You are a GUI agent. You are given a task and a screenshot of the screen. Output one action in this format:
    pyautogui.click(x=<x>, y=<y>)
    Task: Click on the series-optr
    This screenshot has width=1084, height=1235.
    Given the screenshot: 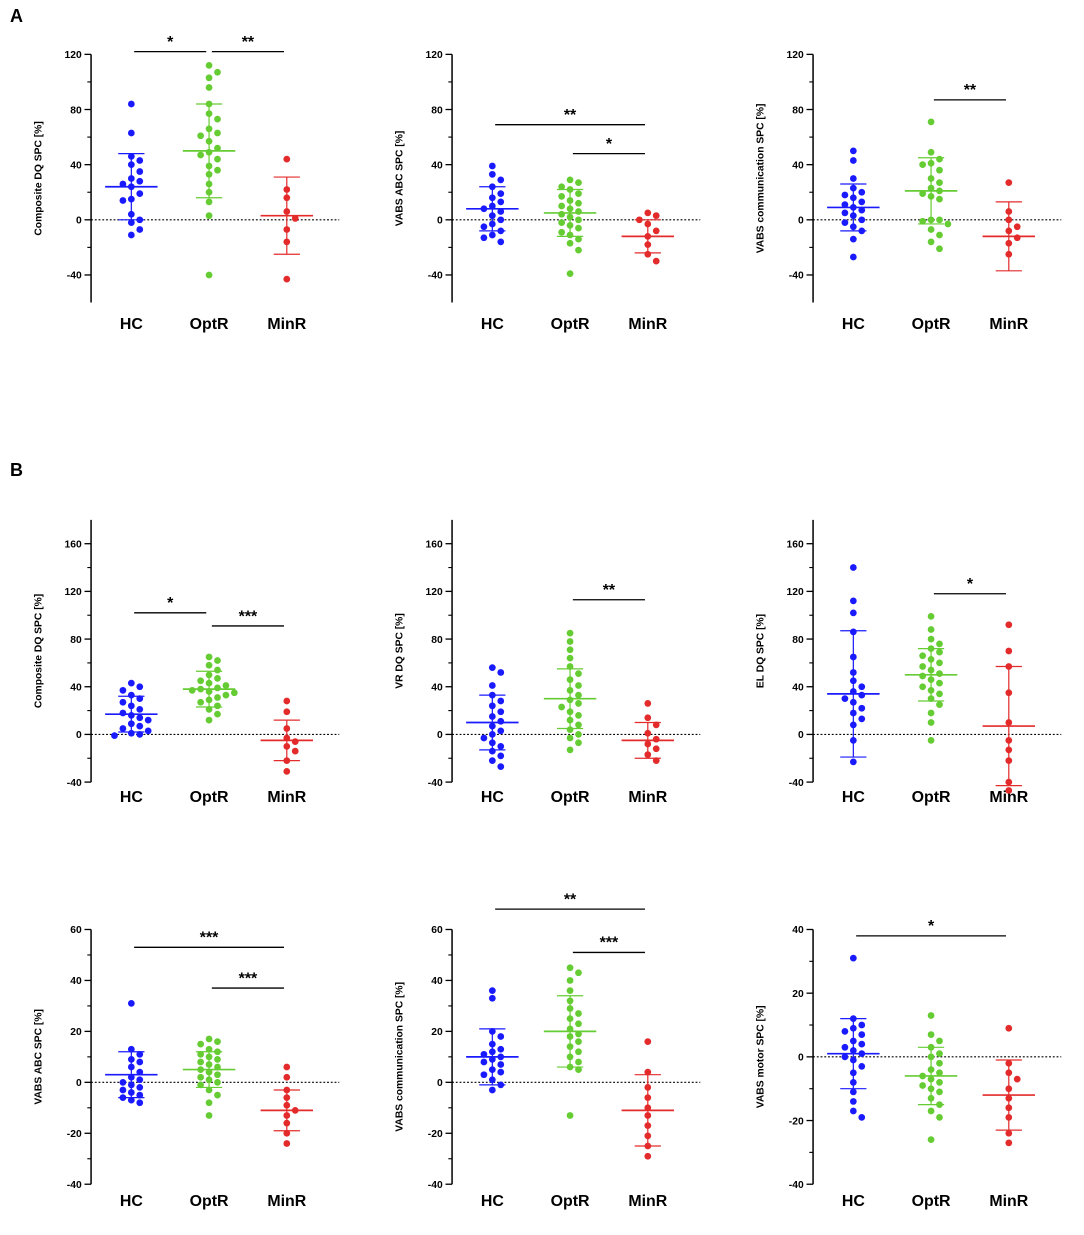 What is the action you would take?
    pyautogui.click(x=570, y=226)
    